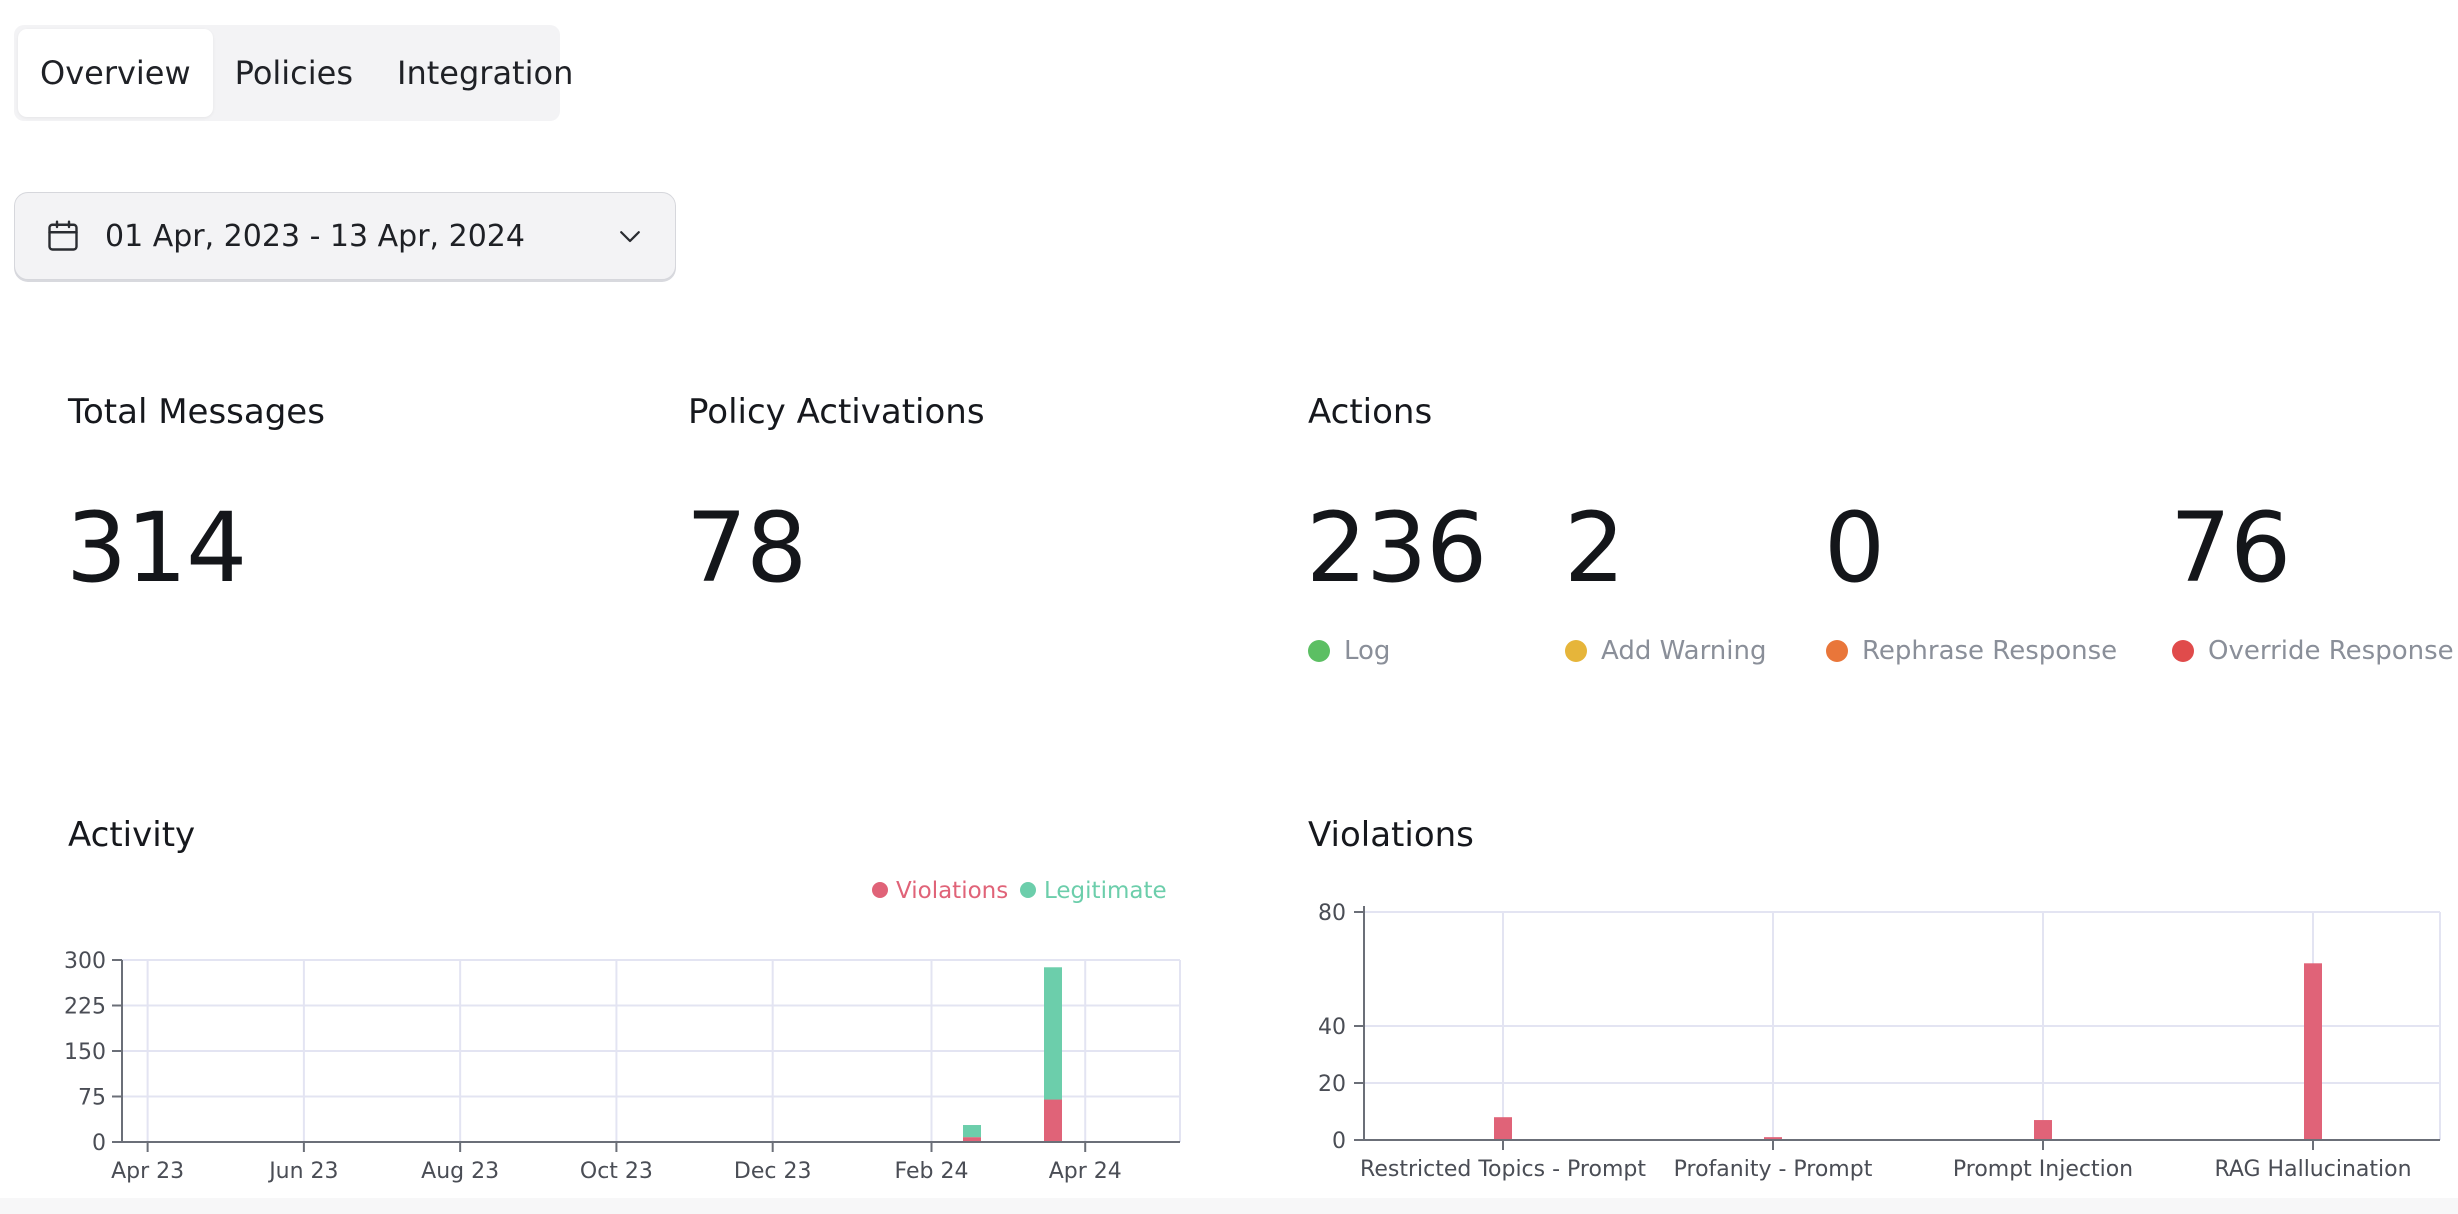 This screenshot has width=2458, height=1214. I want to click on tab-bar: Overview Policies Integration, so click(293, 73).